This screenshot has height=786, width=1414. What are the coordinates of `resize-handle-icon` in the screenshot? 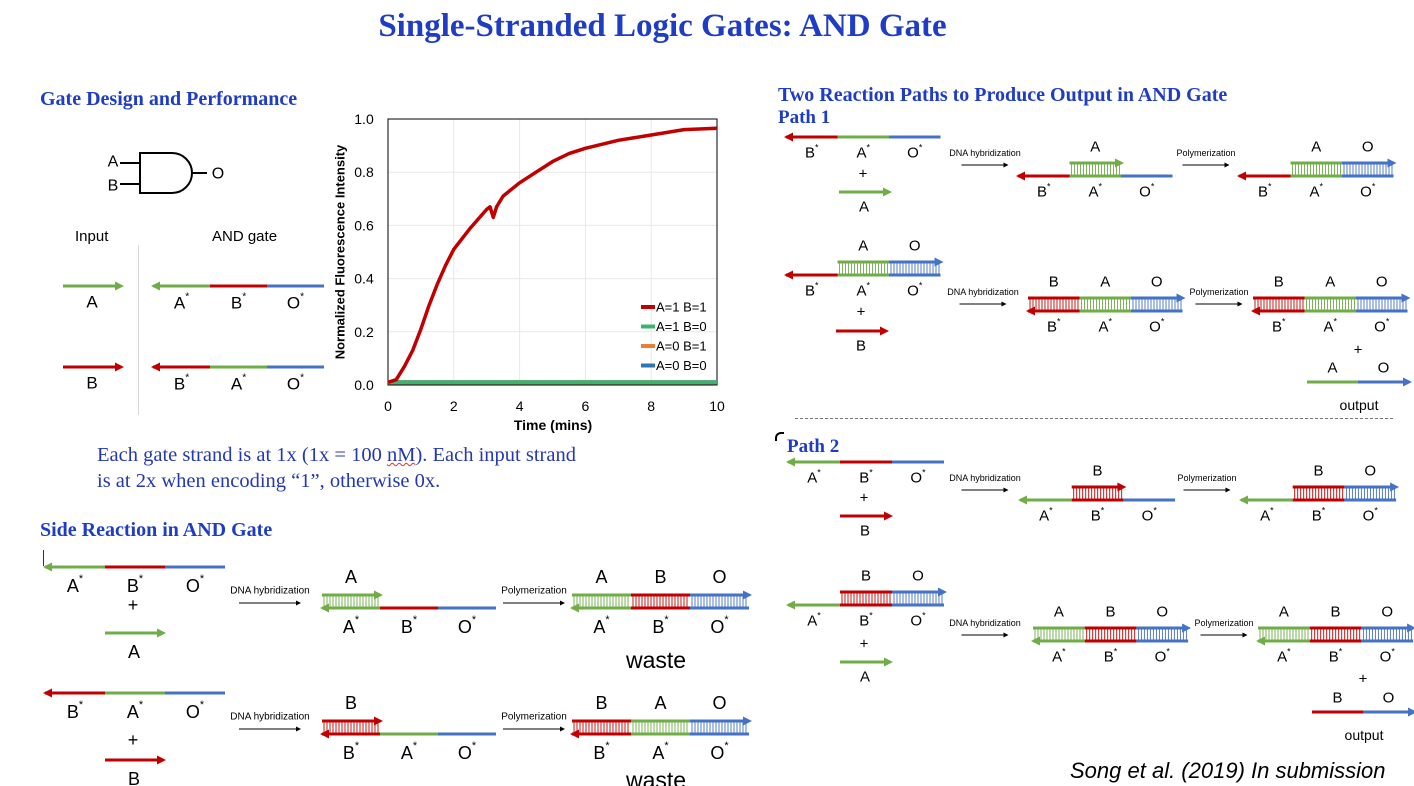 It's located at (779, 436).